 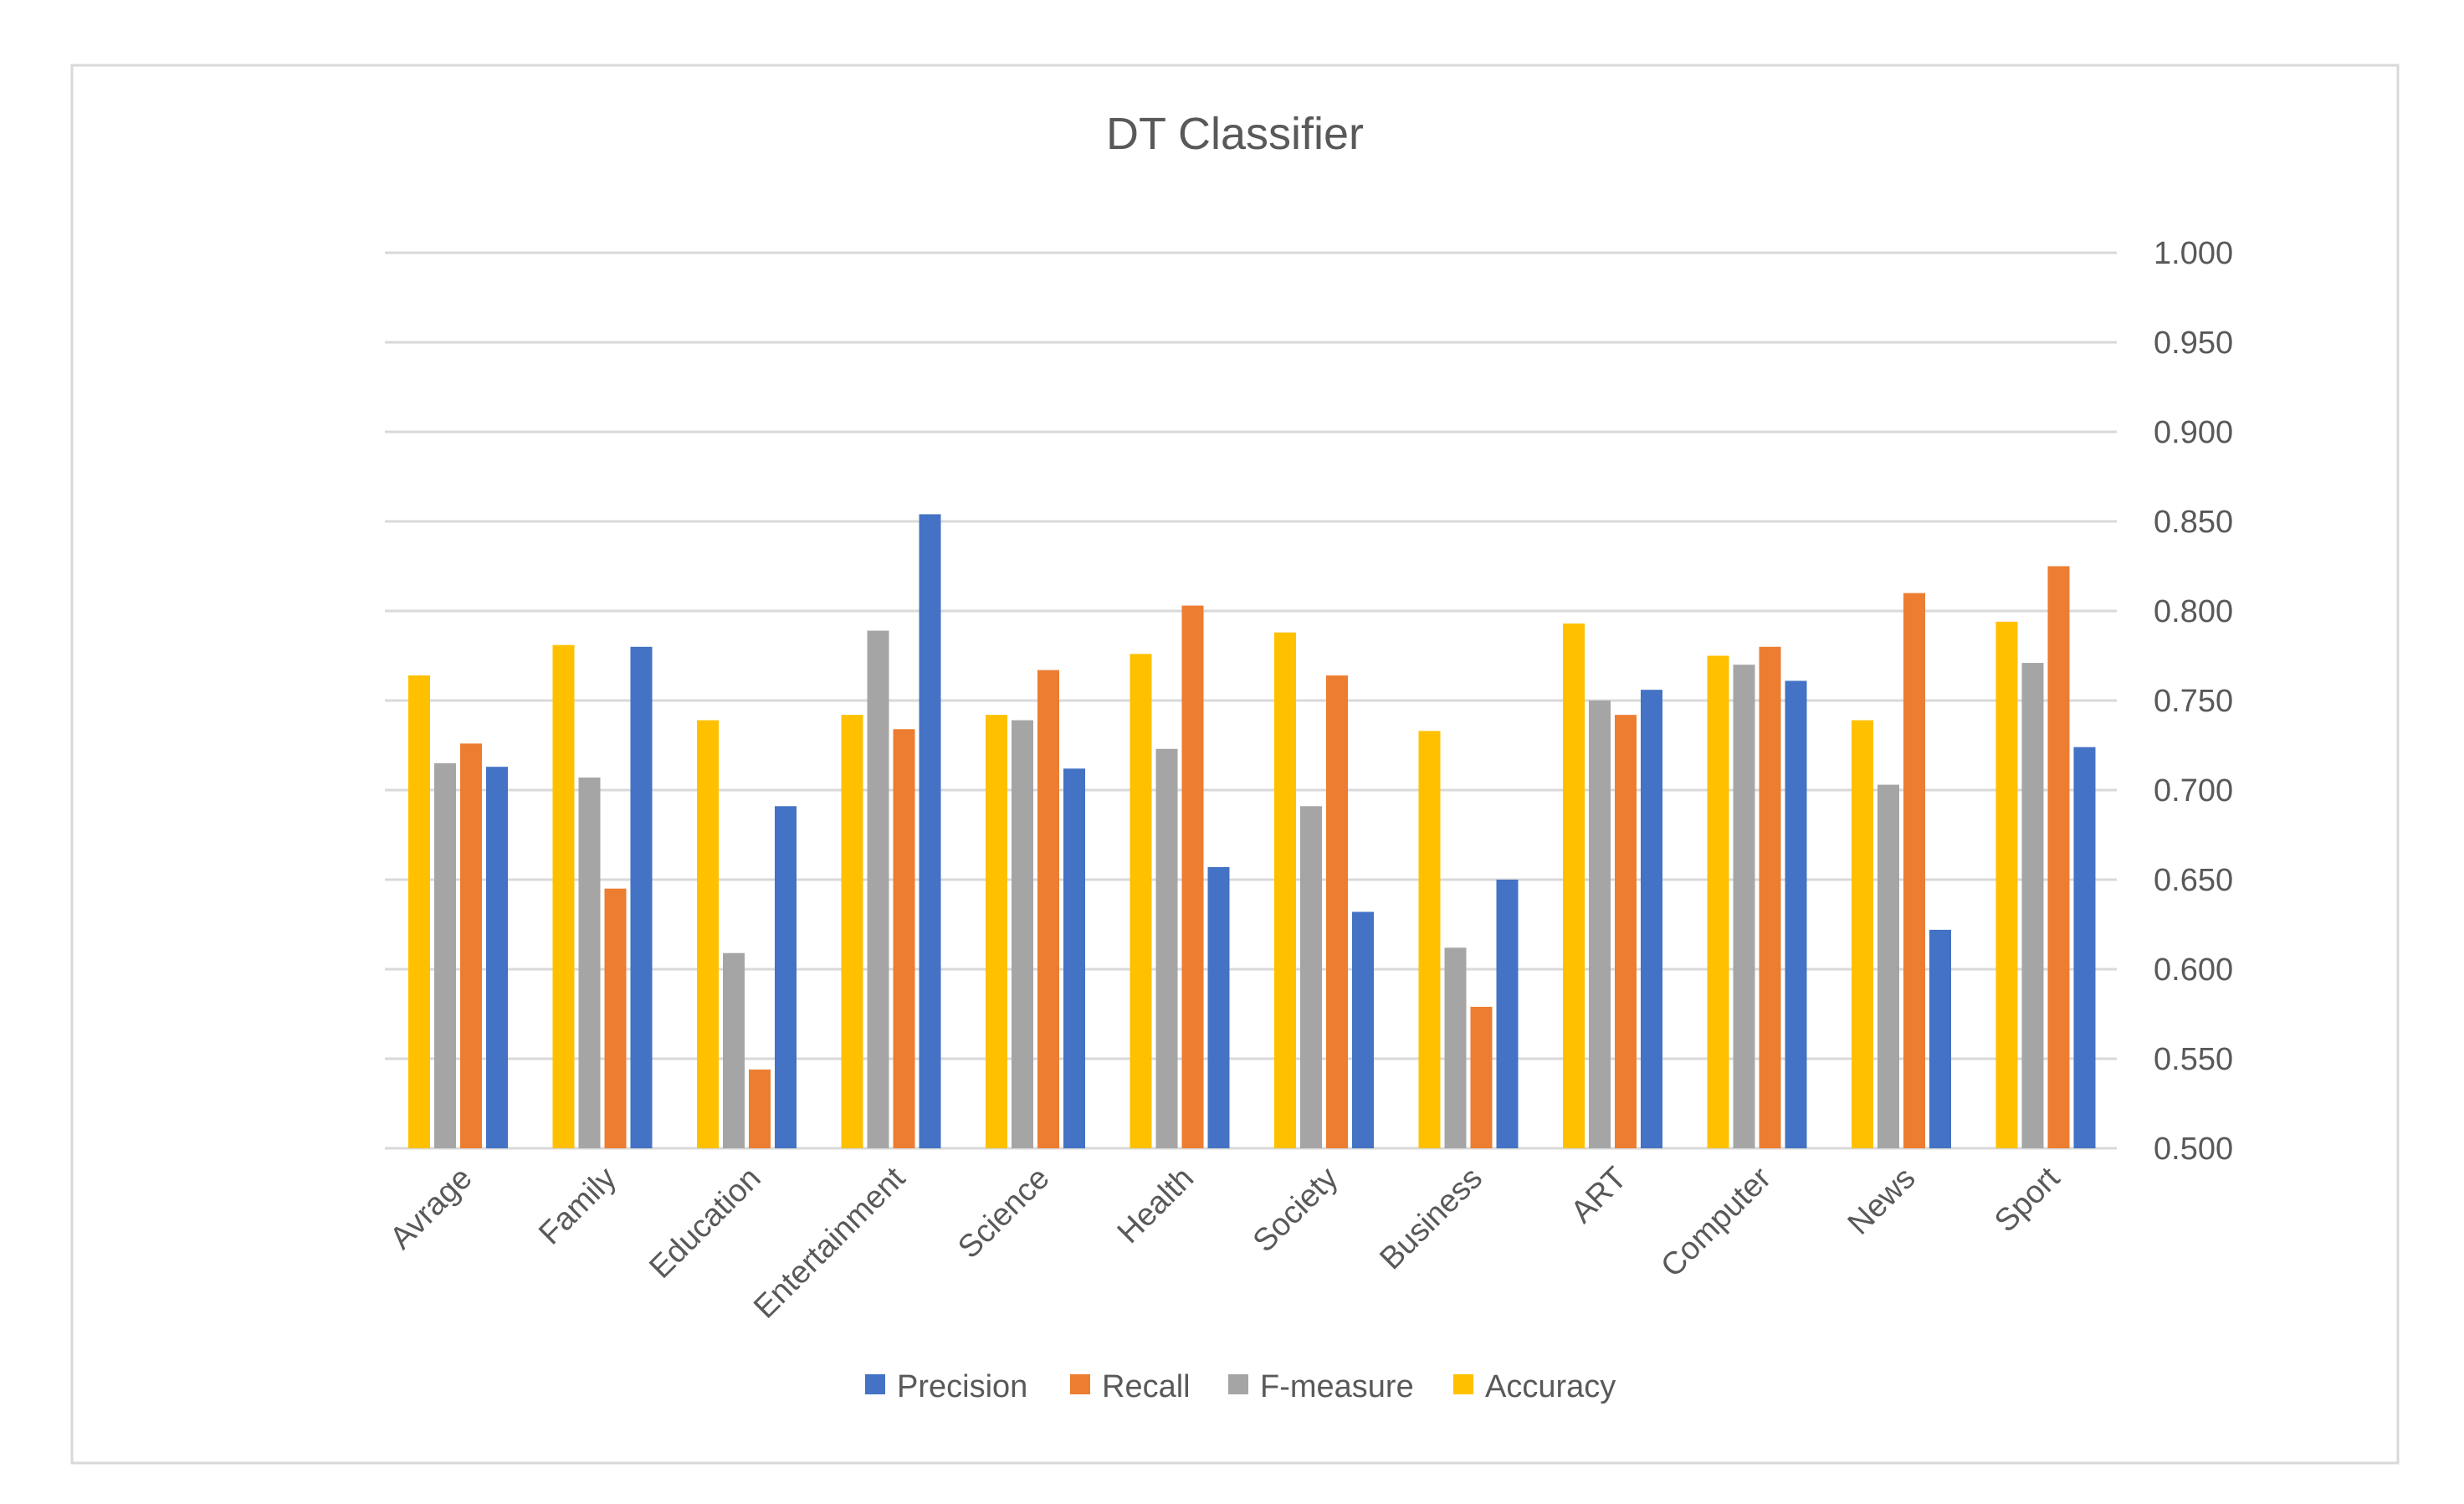 I want to click on y-tick-label: 1.000, so click(x=2193, y=253).